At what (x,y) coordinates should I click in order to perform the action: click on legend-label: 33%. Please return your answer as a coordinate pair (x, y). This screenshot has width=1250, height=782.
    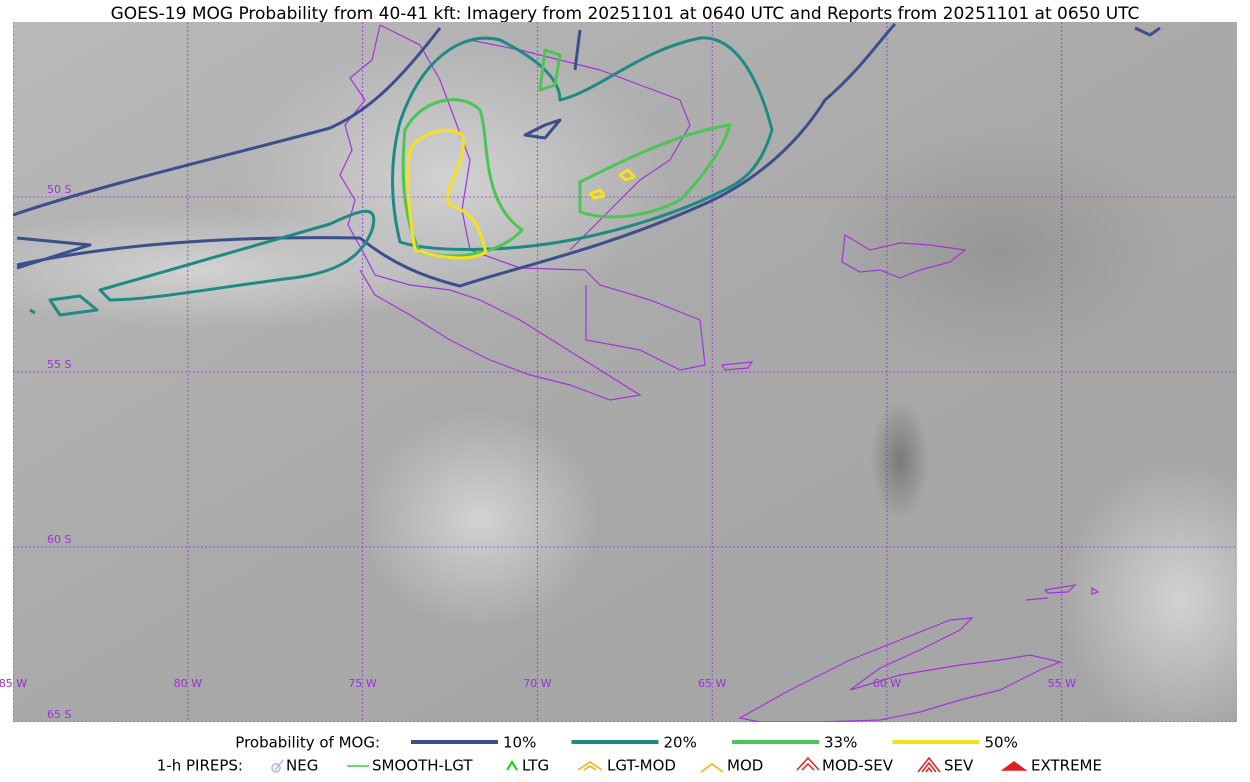
    Looking at the image, I should click on (840, 743).